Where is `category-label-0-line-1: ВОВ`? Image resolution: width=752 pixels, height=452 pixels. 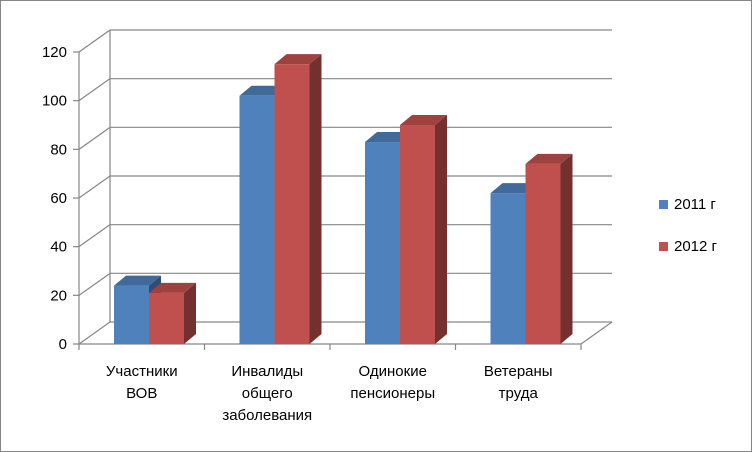
category-label-0-line-1: ВОВ is located at coordinates (141, 393).